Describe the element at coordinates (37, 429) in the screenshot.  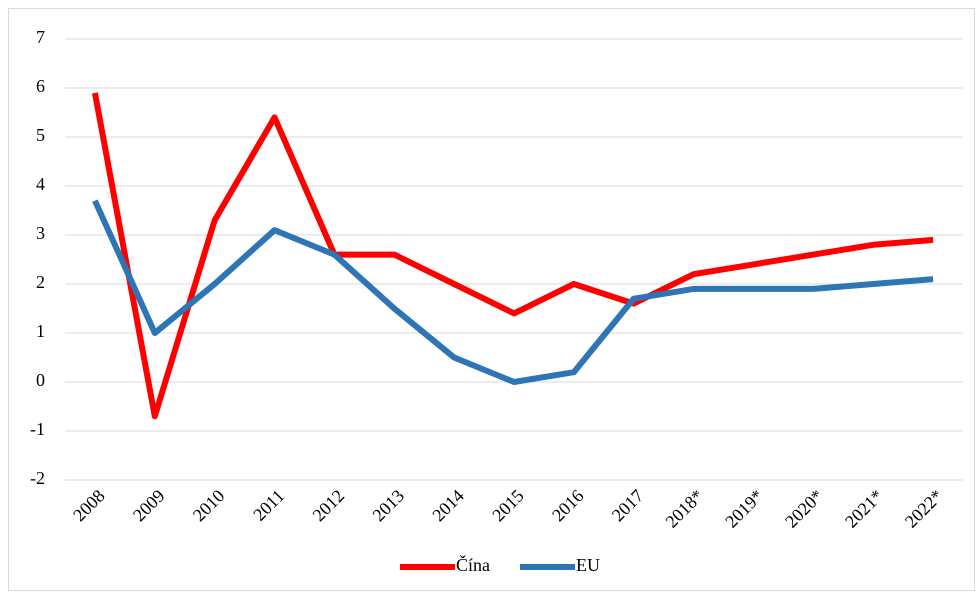
I see `y-tick-label: -1` at that location.